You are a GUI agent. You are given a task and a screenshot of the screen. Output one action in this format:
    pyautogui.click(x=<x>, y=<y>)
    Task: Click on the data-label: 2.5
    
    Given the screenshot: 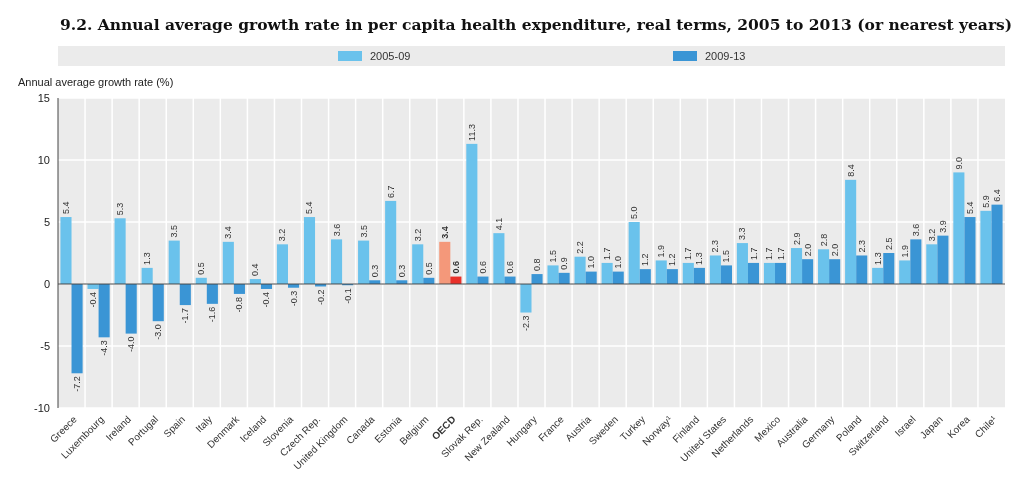 What is the action you would take?
    pyautogui.click(x=888, y=243)
    